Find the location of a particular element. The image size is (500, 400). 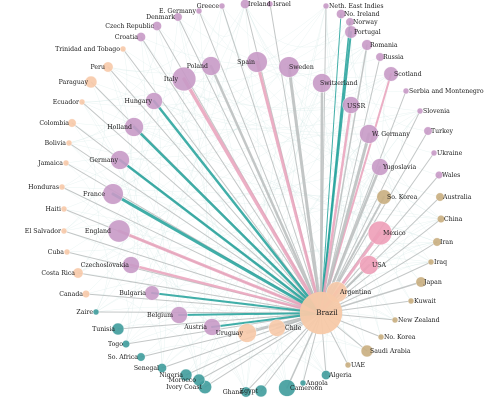

node-ussr is located at coordinates (351, 105).